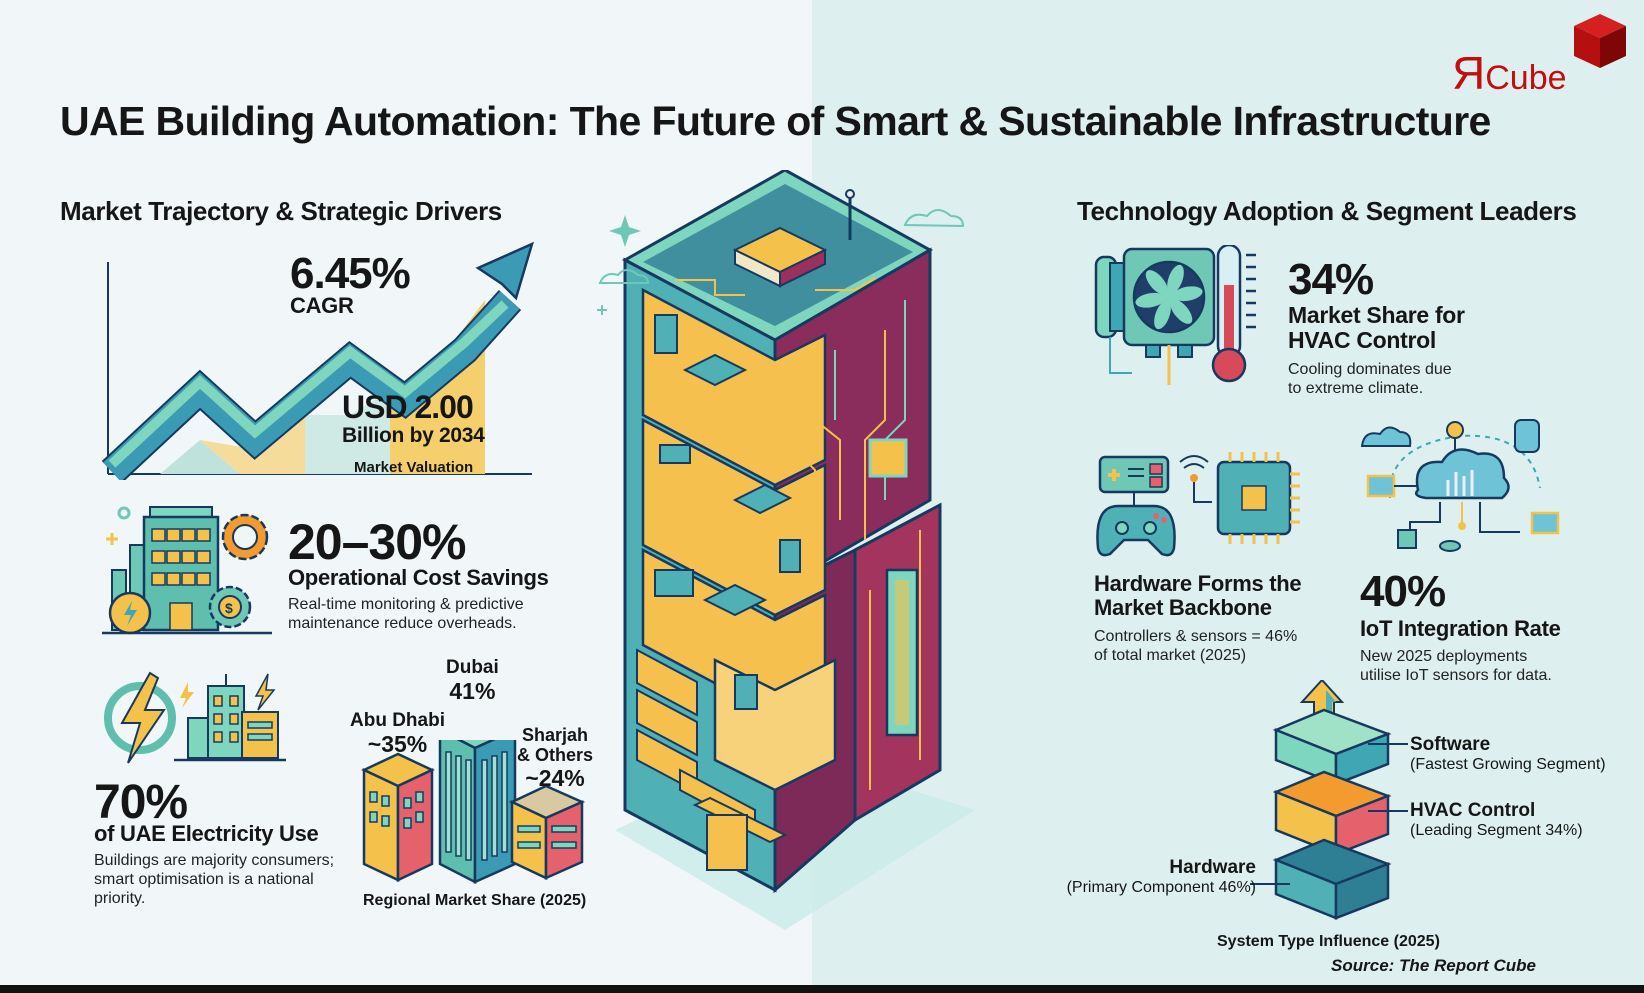 This screenshot has width=1644, height=993. Describe the element at coordinates (1600, 41) in the screenshot. I see `red-cube-icon` at that location.